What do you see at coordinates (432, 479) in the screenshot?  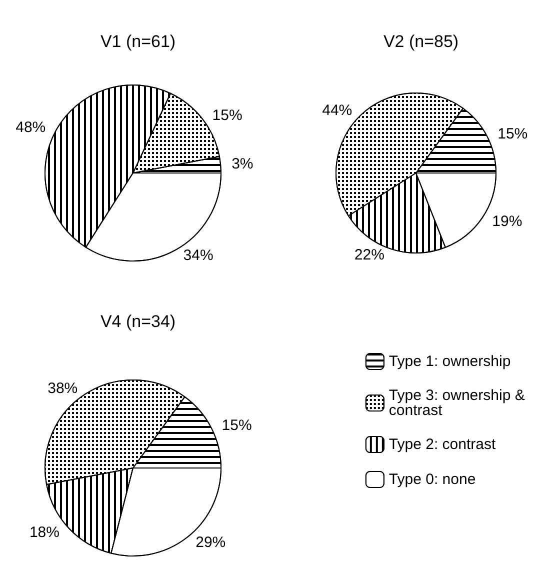 I see `legend-label: Type 0: none` at bounding box center [432, 479].